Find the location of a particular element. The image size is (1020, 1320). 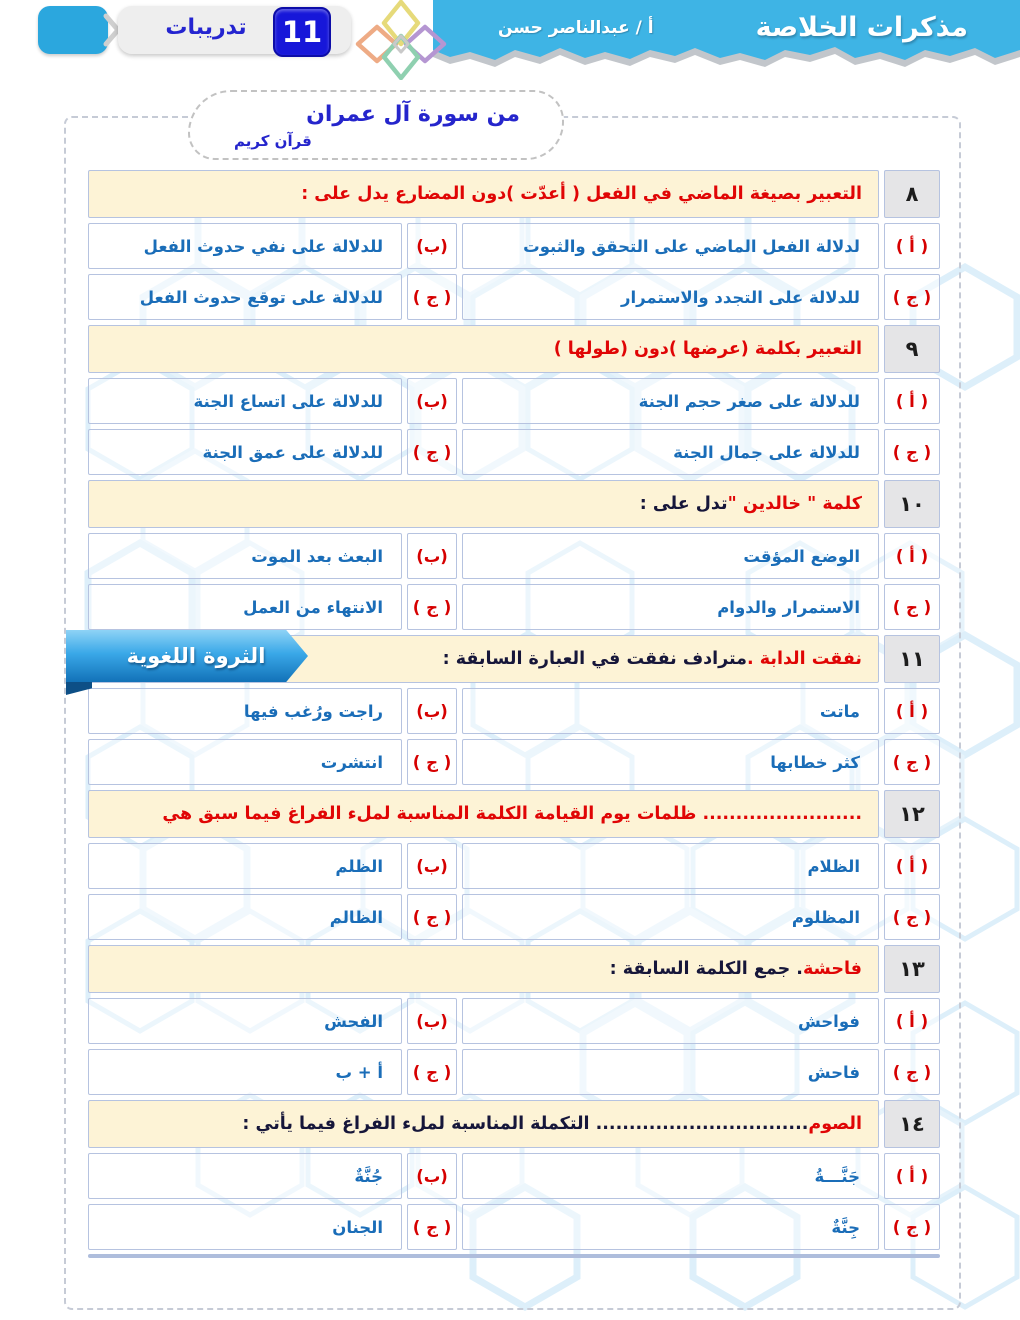

question-header-row: ٩ التعبير بكلمة (عرضها )دون (طولها ) is located at coordinates (514, 349).